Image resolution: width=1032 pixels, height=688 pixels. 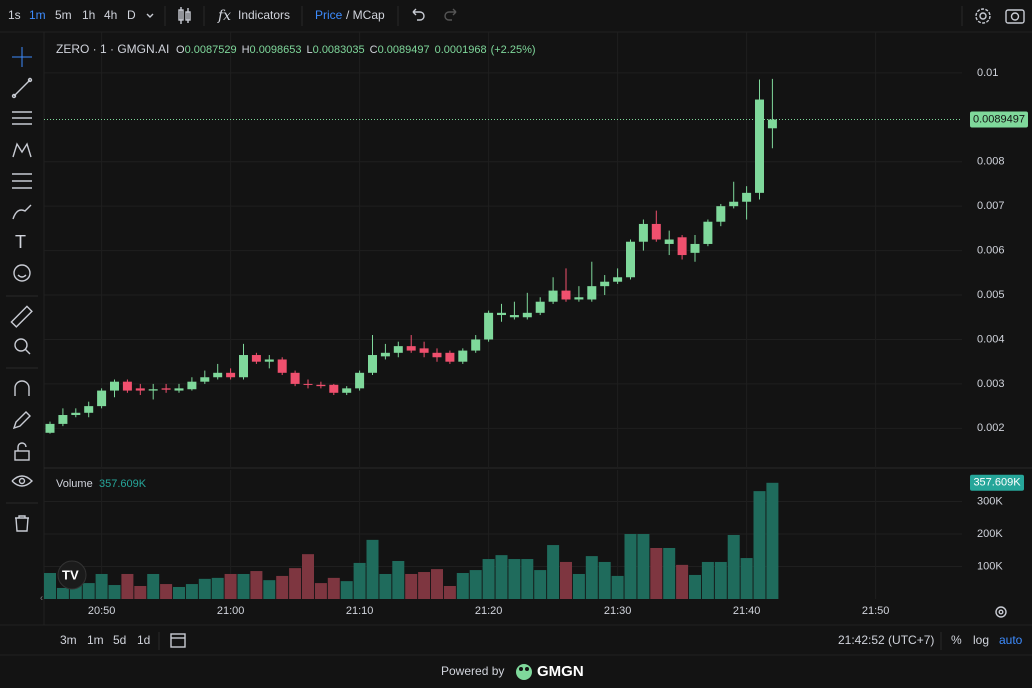 What do you see at coordinates (21, 420) in the screenshot?
I see `pencil-tool` at bounding box center [21, 420].